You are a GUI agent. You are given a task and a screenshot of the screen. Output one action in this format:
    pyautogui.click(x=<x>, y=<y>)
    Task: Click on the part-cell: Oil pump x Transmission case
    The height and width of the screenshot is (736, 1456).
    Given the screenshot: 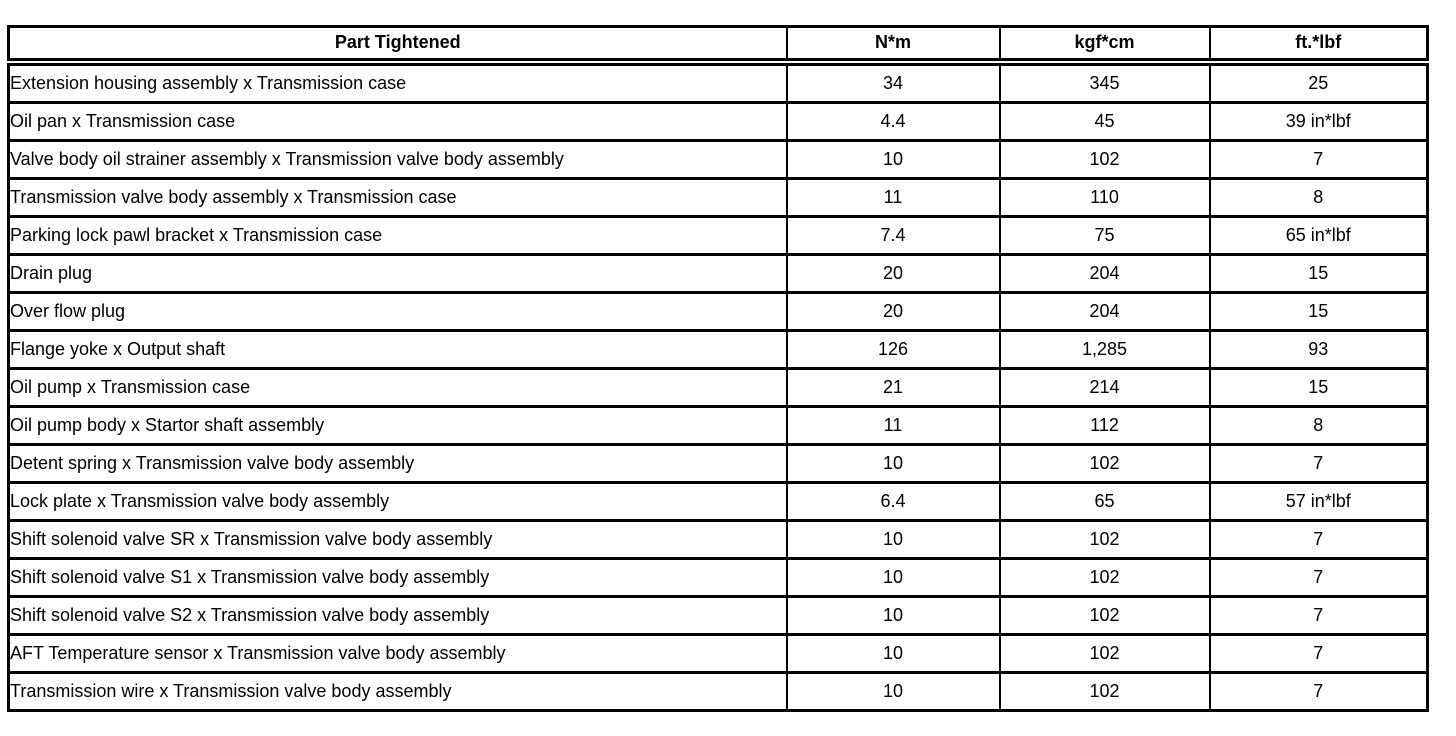 What is the action you would take?
    pyautogui.click(x=397, y=387)
    